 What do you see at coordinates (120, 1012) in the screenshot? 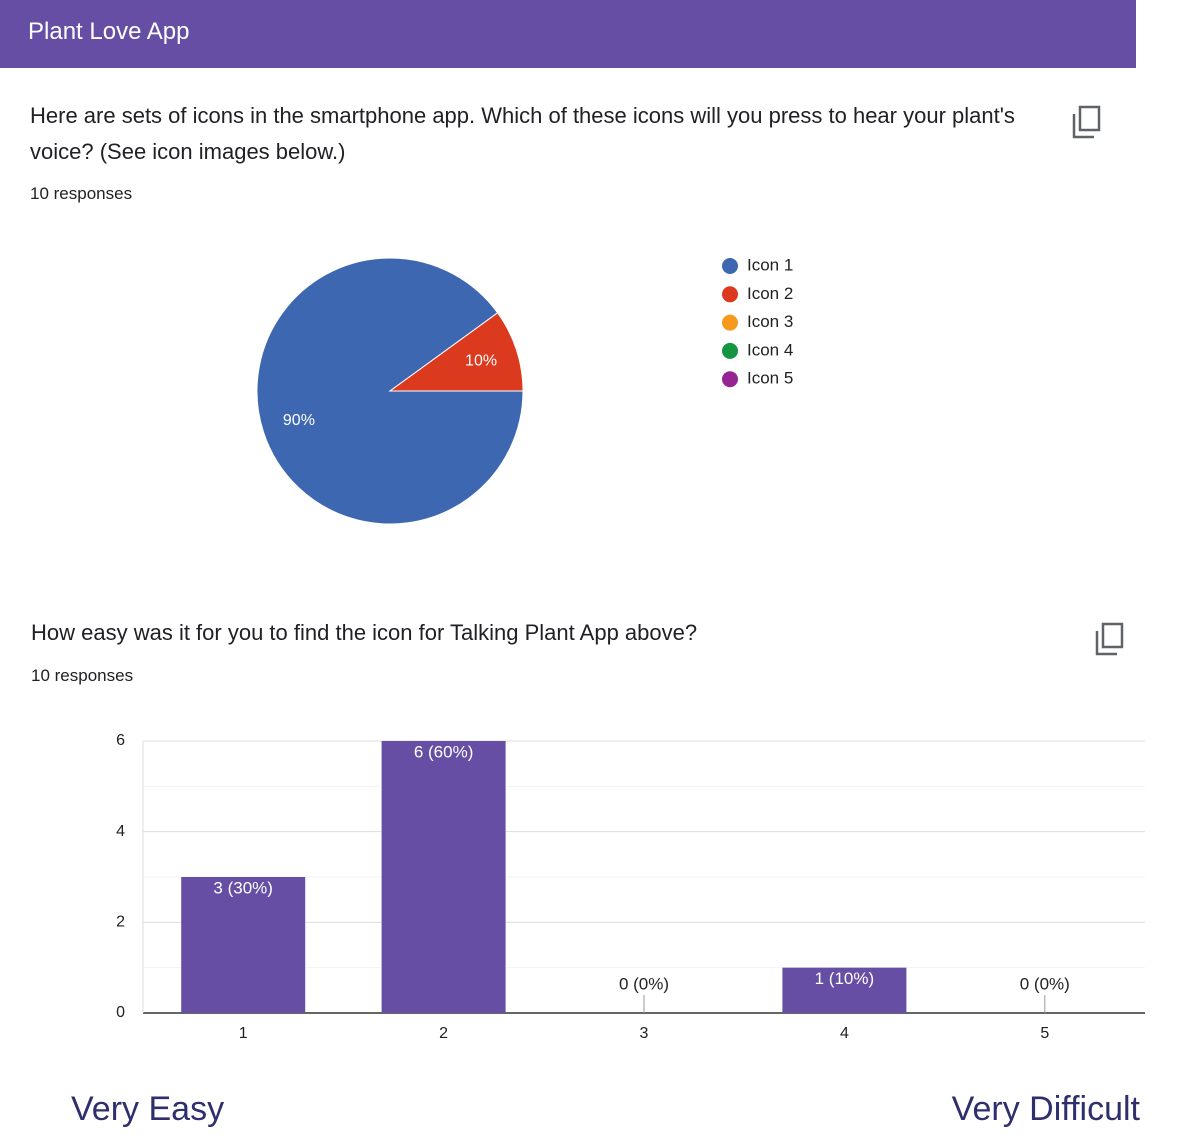
I see `y-tick-label: 0` at bounding box center [120, 1012].